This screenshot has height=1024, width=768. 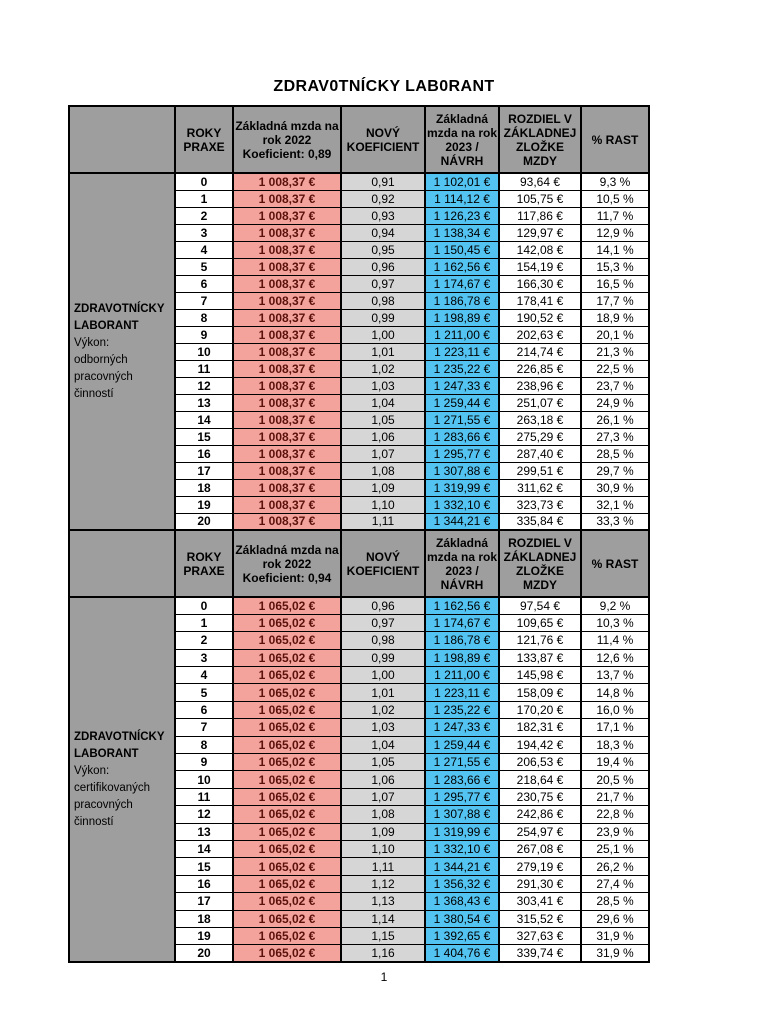 What do you see at coordinates (287, 154) in the screenshot?
I see `koeficient-line: Koeficient: 0,89` at bounding box center [287, 154].